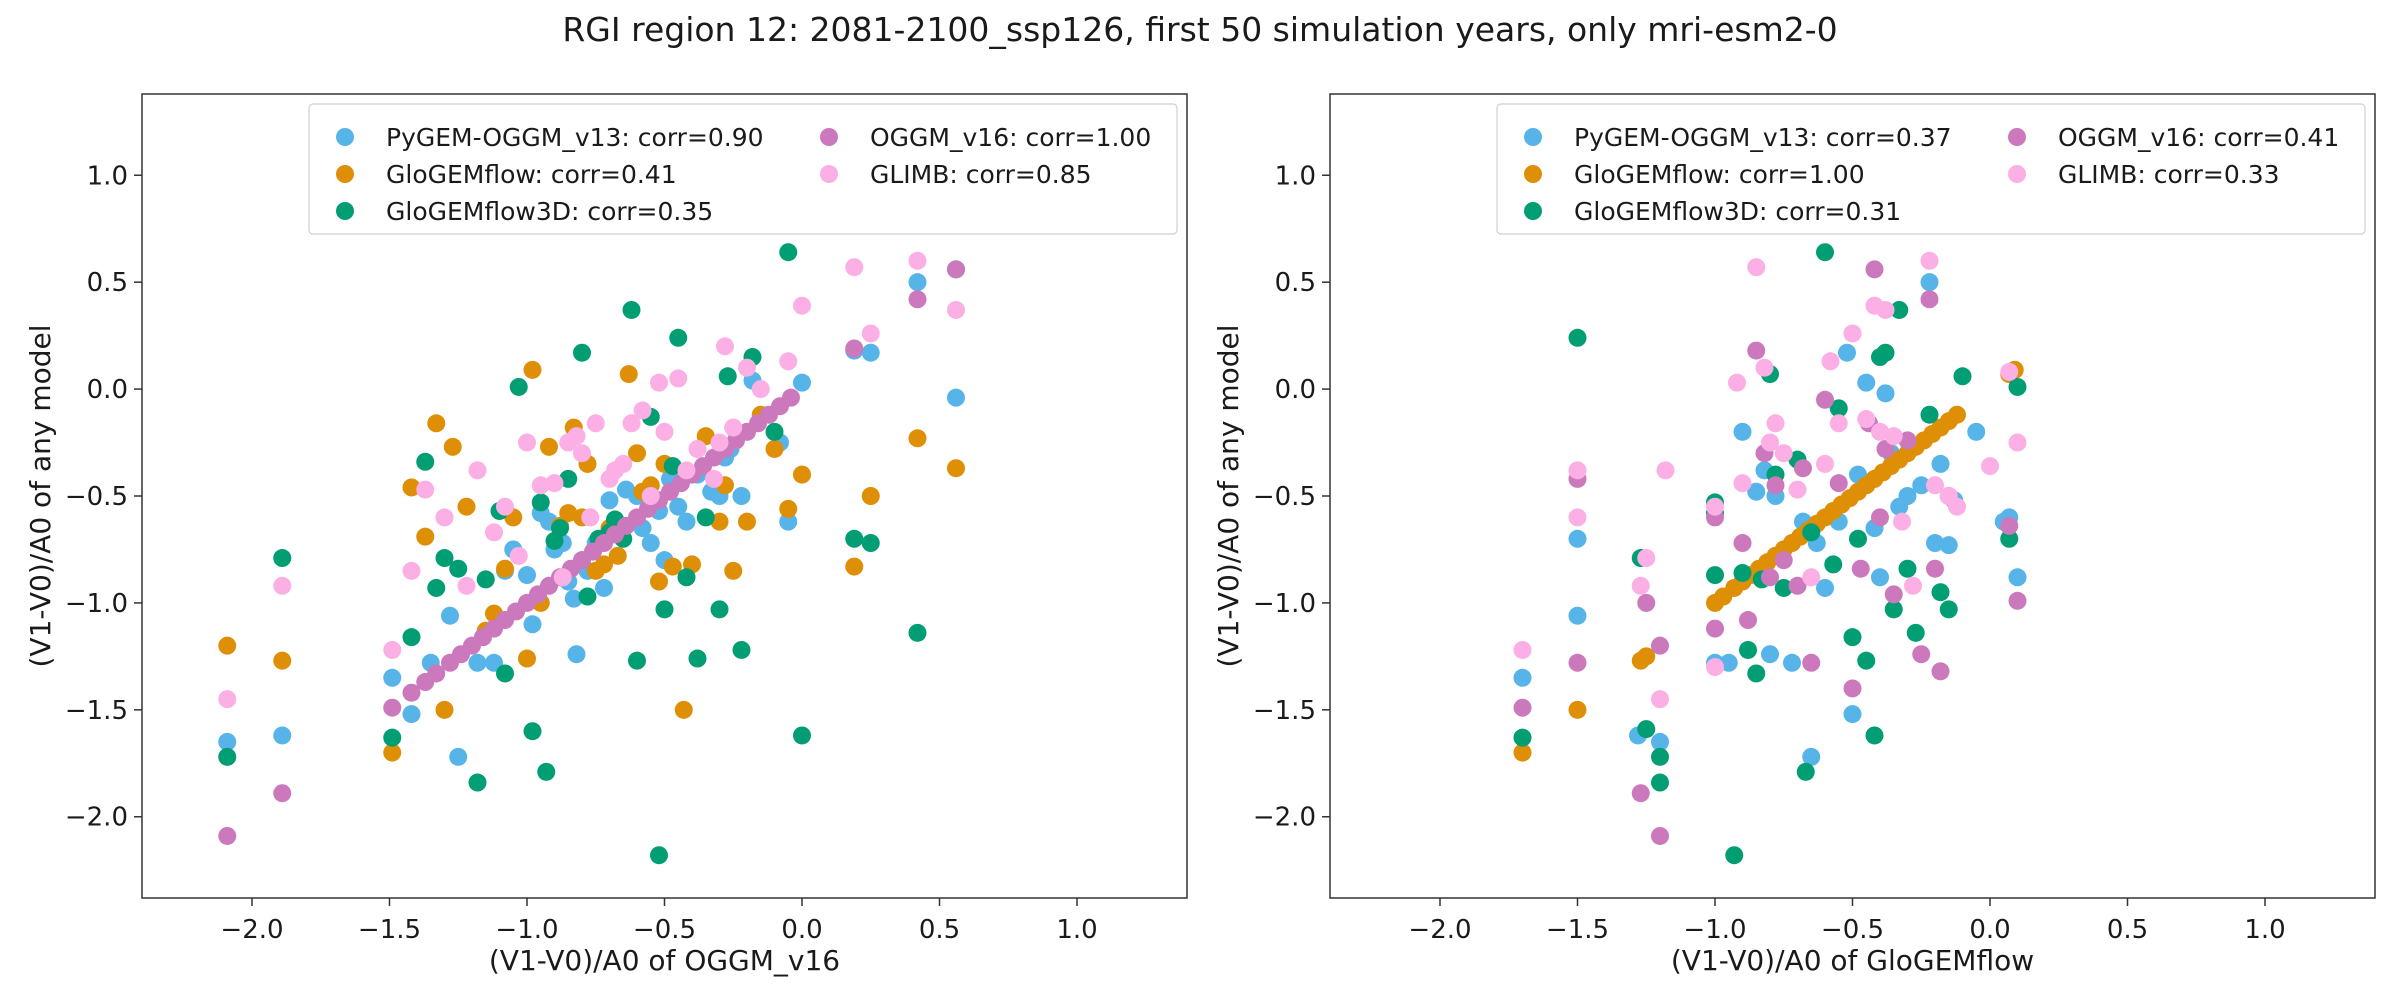 The image size is (2400, 1000). What do you see at coordinates (1010, 137) in the screenshot?
I see `legend-entry: OGGM_v16: corr=1.00` at bounding box center [1010, 137].